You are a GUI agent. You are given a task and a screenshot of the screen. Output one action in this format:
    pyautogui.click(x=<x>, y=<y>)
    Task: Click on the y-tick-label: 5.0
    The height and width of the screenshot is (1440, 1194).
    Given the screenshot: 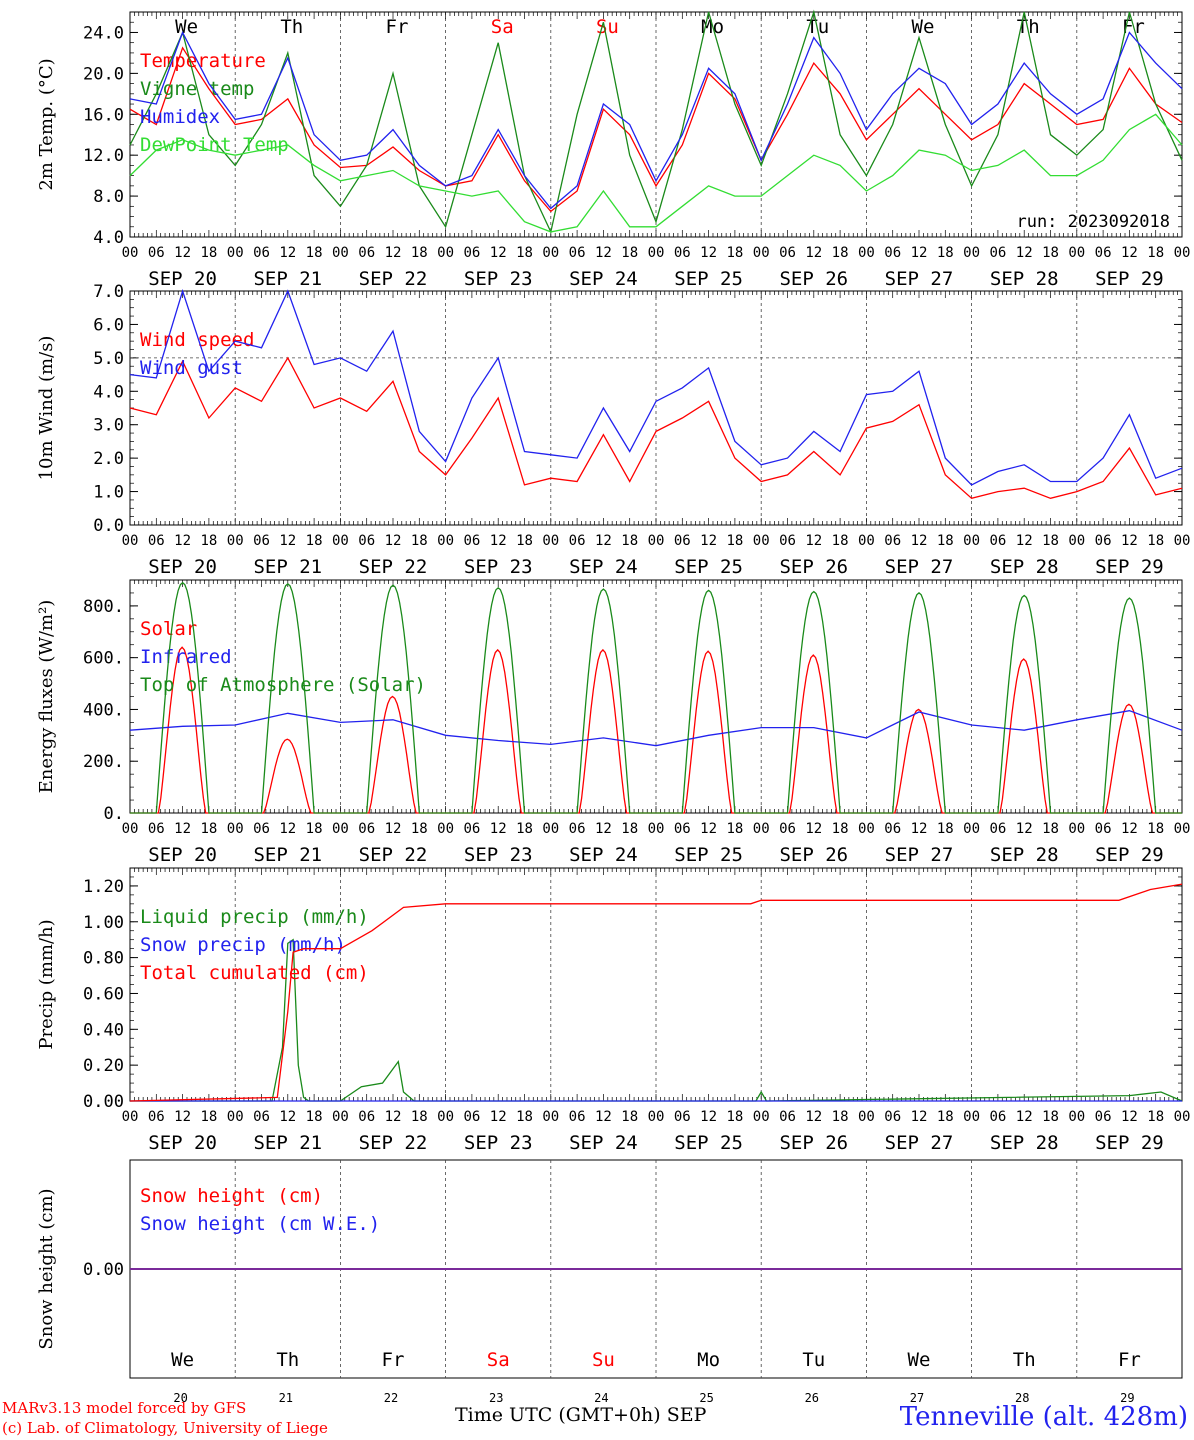 What is the action you would take?
    pyautogui.click(x=108, y=359)
    